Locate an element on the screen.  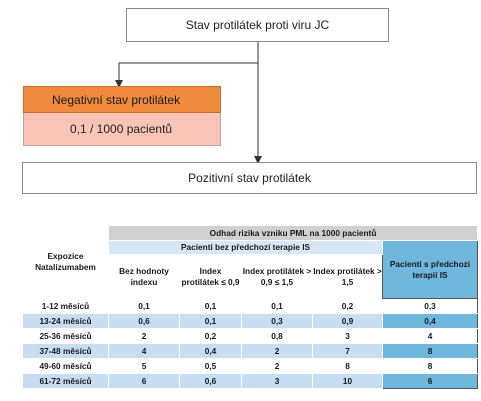
flow-arrows is located at coordinates (188, 103).